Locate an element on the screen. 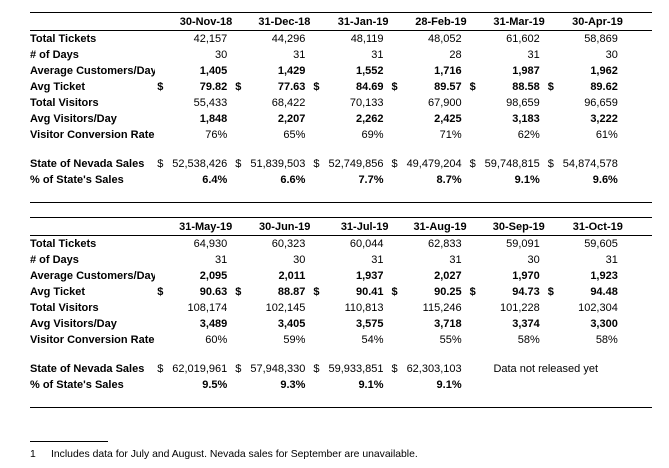 The height and width of the screenshot is (468, 669). cell-value: 55% is located at coordinates (450, 339).